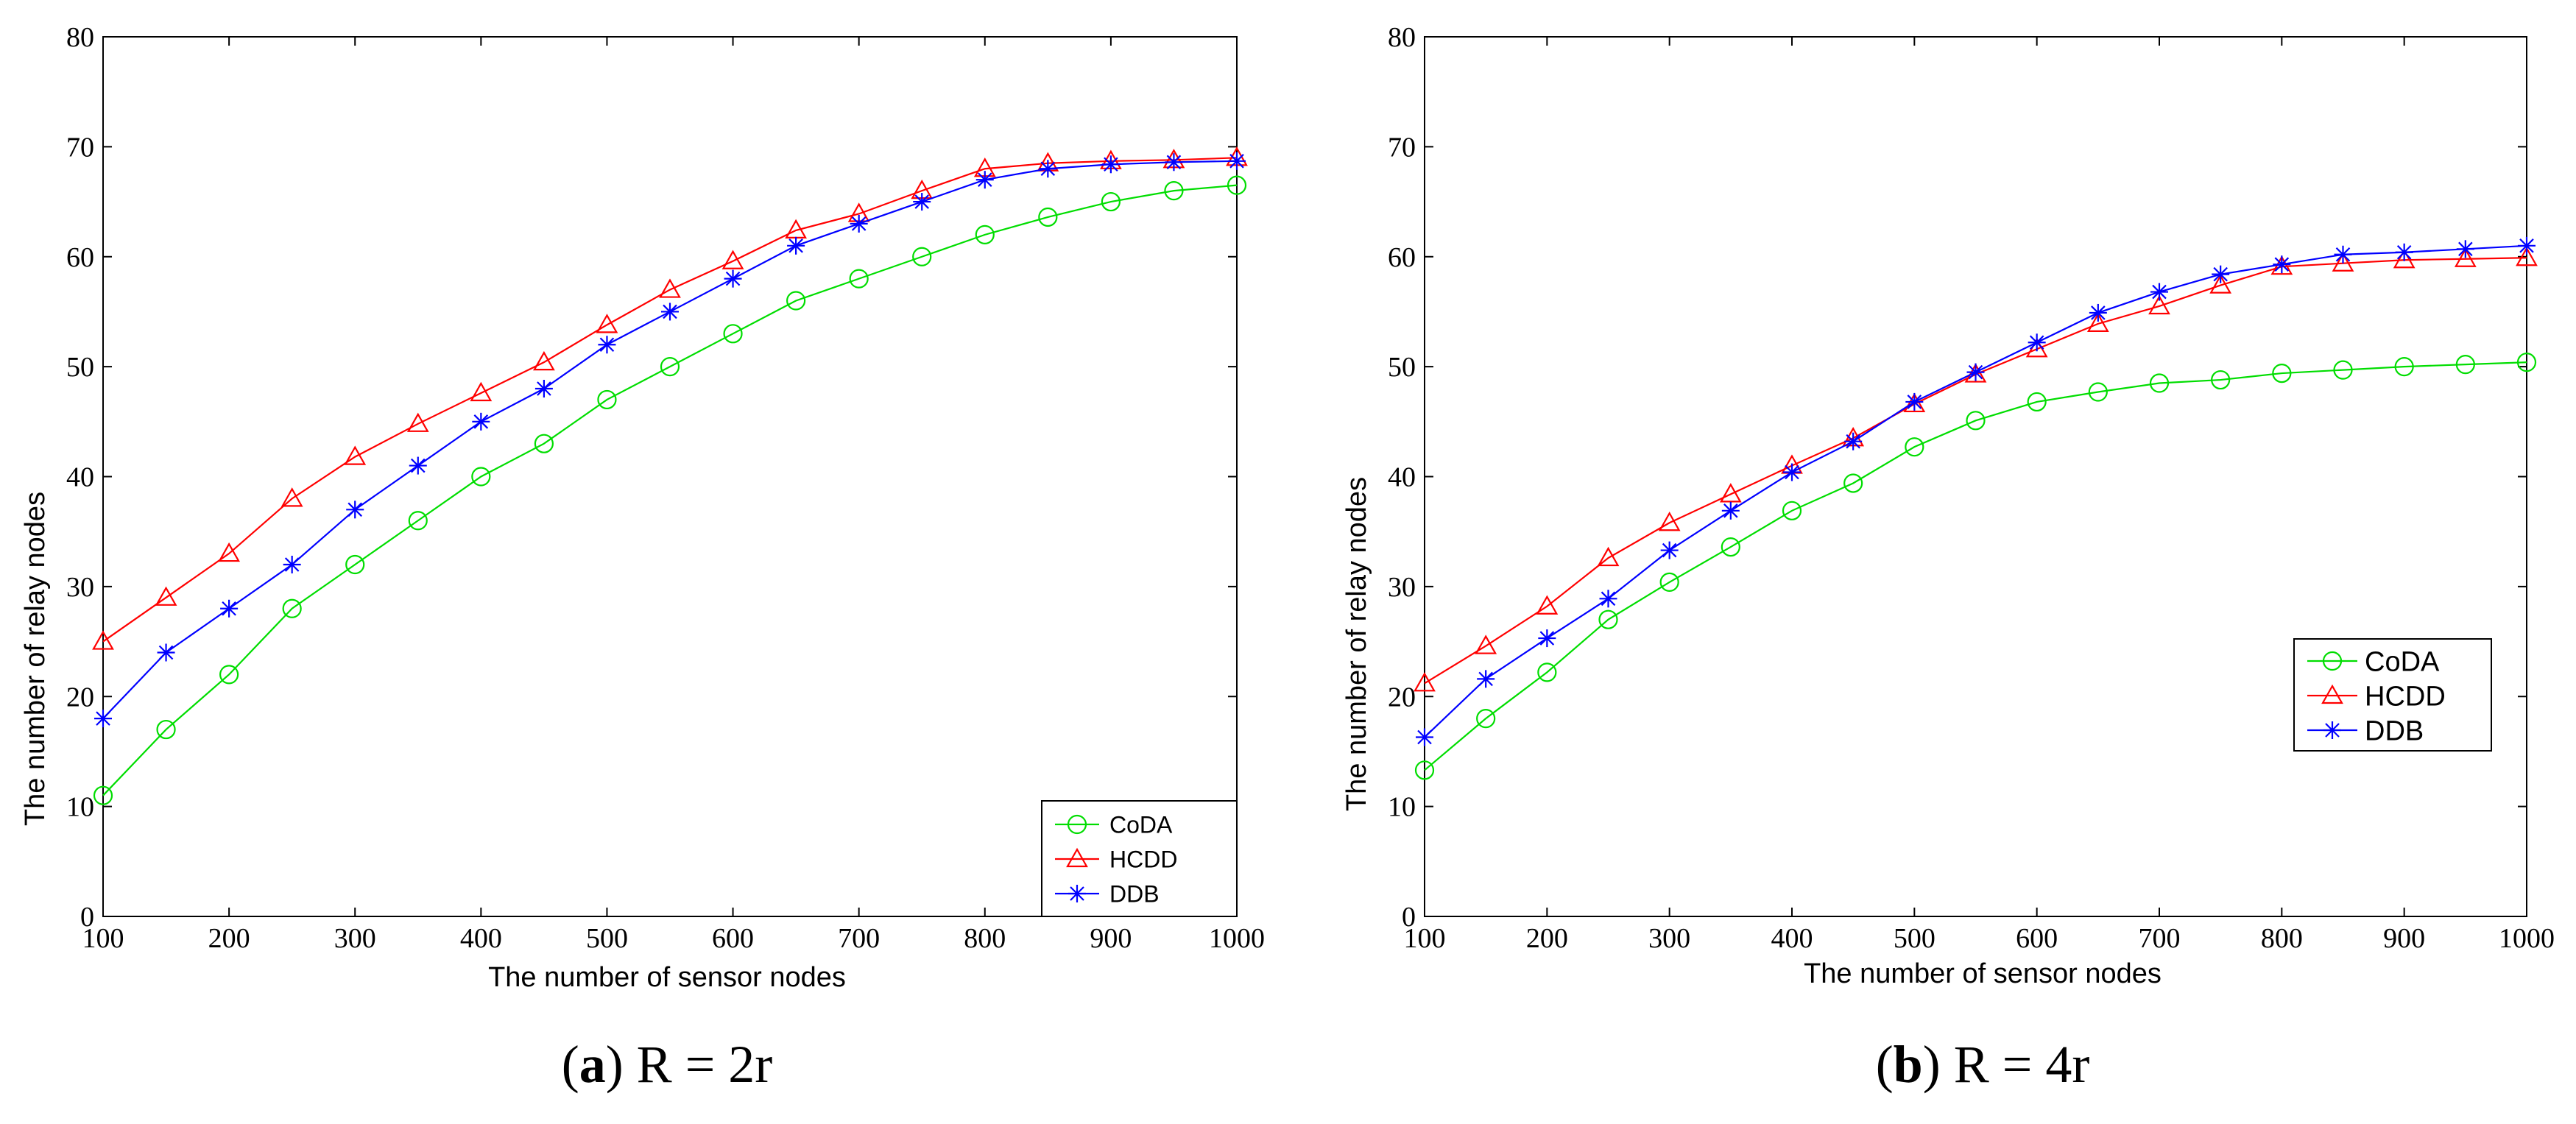  I want to click on legend-marker-ddb-b, so click(2332, 730).